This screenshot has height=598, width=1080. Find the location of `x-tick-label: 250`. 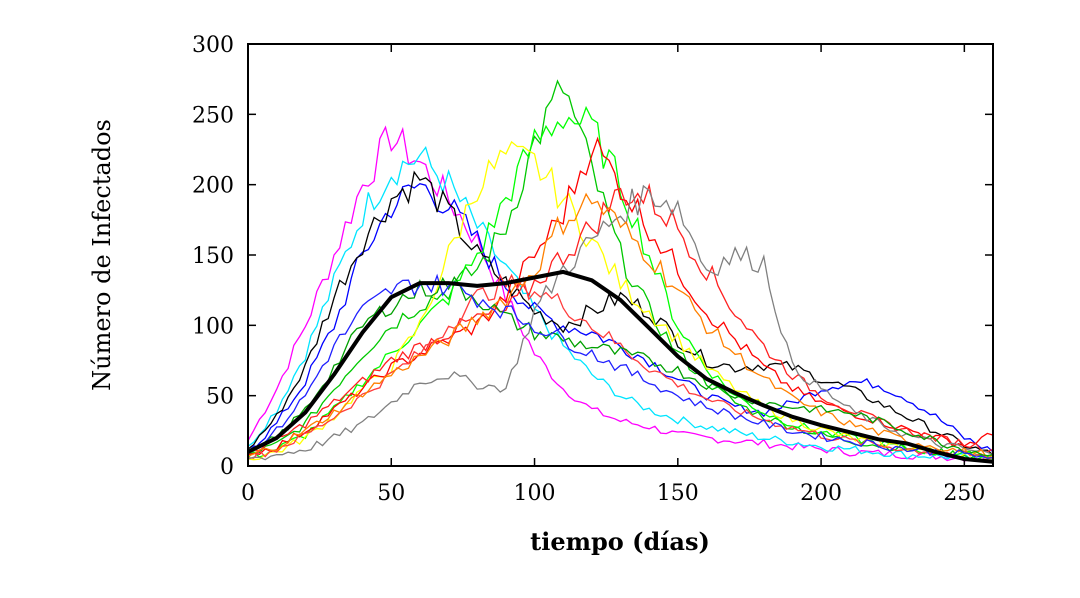

x-tick-label: 250 is located at coordinates (964, 493).